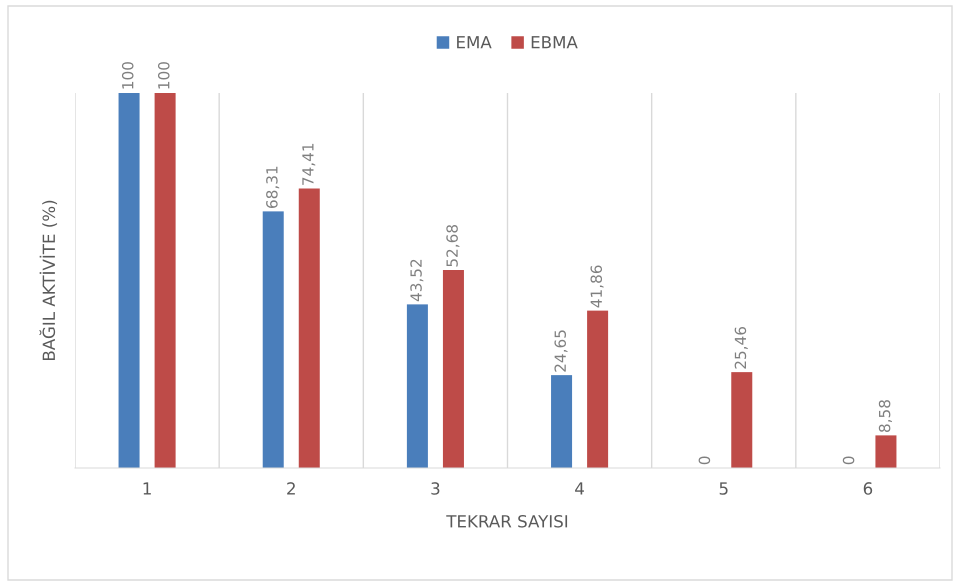 This screenshot has height=586, width=960. I want to click on data-label: 68,31, so click(273, 187).